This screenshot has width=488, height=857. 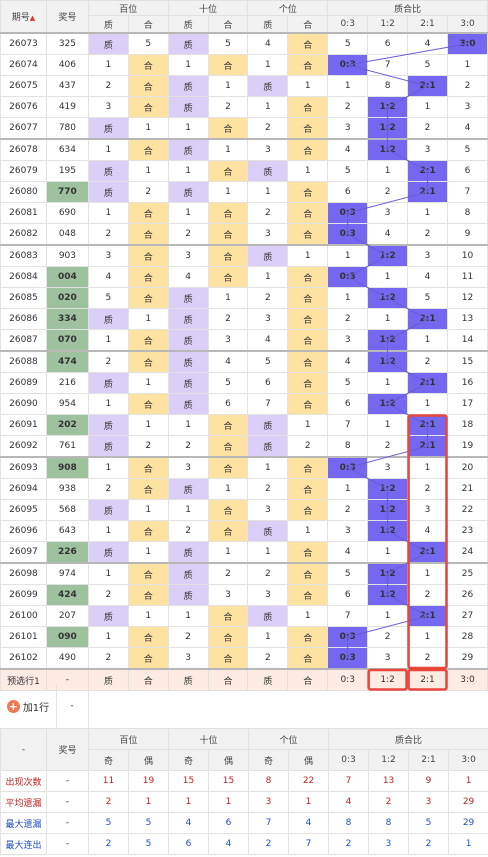 What do you see at coordinates (429, 781) in the screenshot?
I see `stats-value: 9` at bounding box center [429, 781].